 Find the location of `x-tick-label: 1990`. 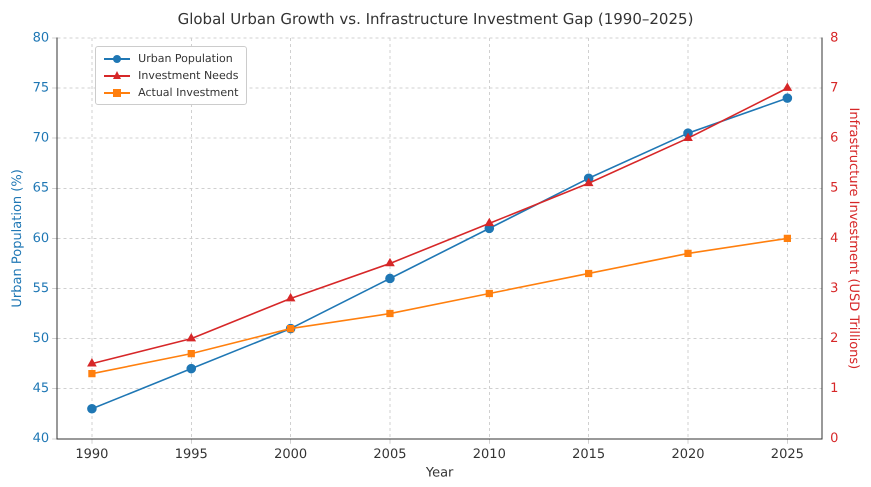

x-tick-label: 1990 is located at coordinates (91, 454).